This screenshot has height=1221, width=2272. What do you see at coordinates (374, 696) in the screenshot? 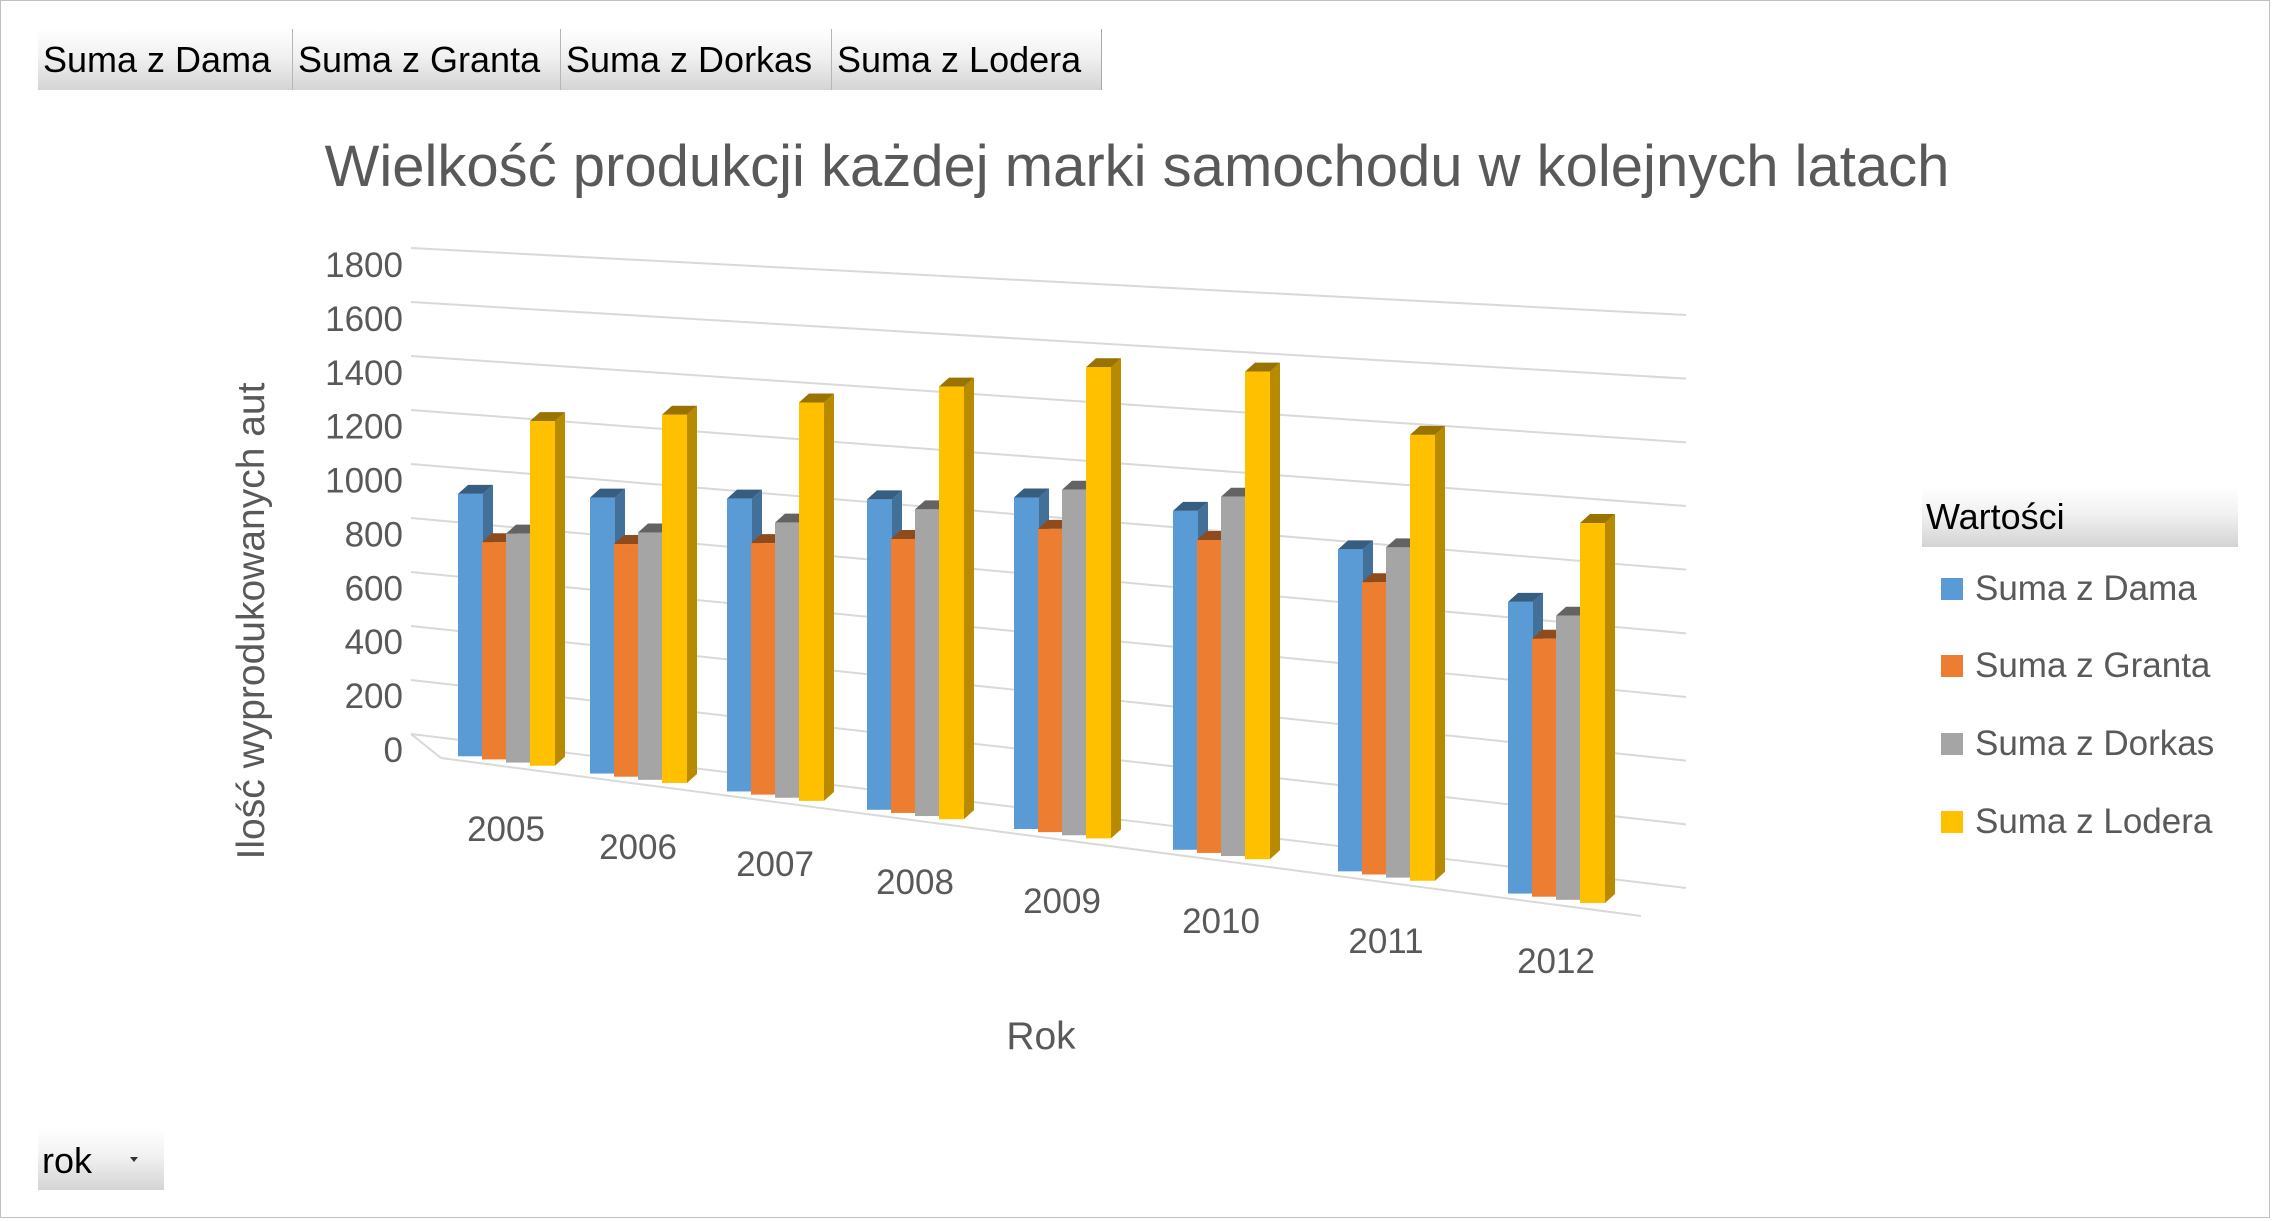
I see `y-tick-label-200: 200` at bounding box center [374, 696].